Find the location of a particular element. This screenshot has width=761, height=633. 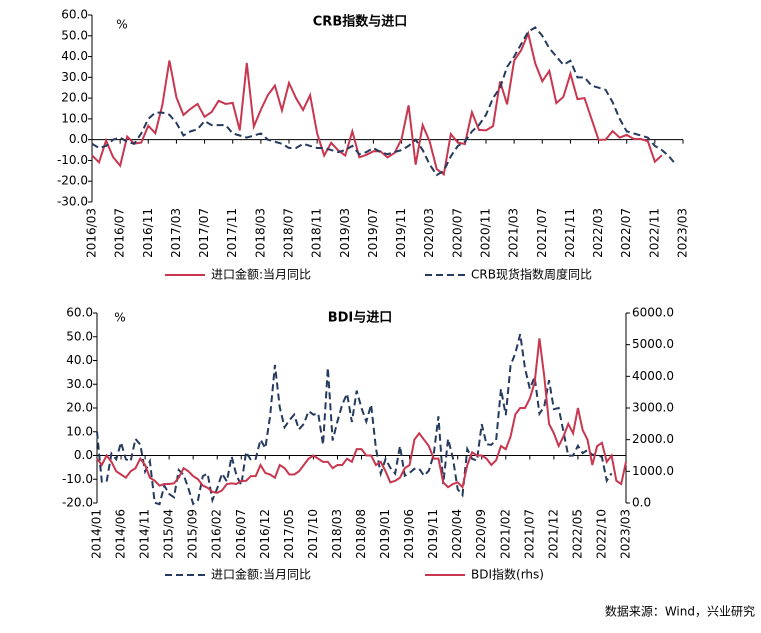

x-tick-label: 2014/11 is located at coordinates (145, 534).